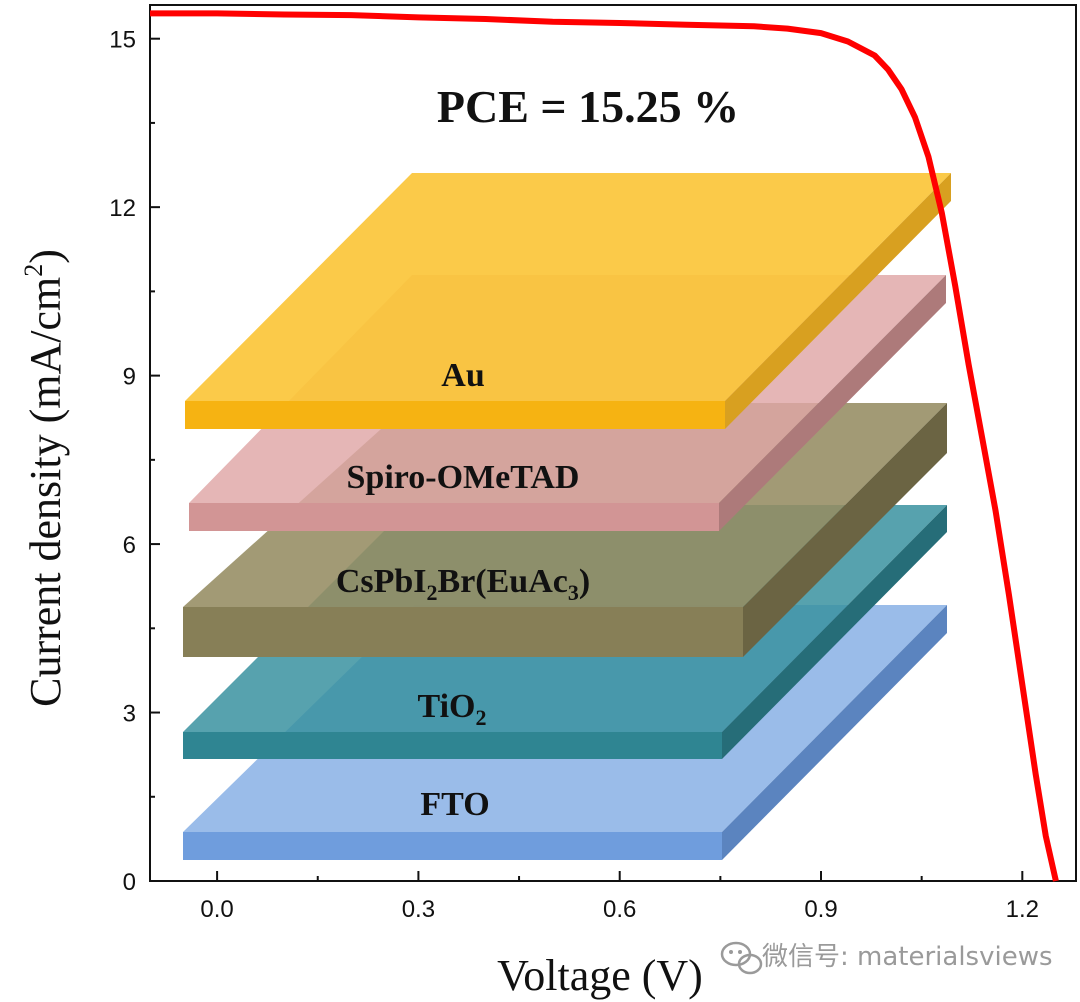 This screenshot has height=1002, width=1080. I want to click on pce-annotation: PCE = 15.25 %, so click(588, 106).